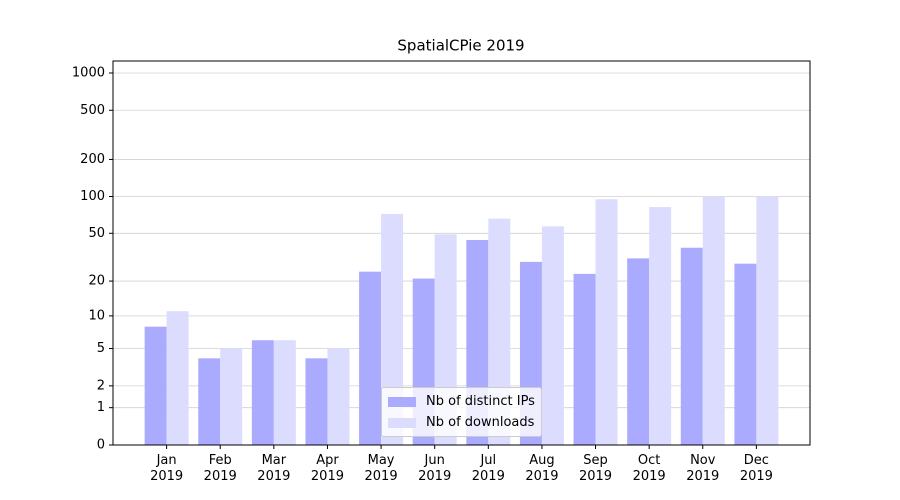 This screenshot has height=500, width=900. Describe the element at coordinates (649, 468) in the screenshot. I see `x-tick-label: Oct 2019` at that location.